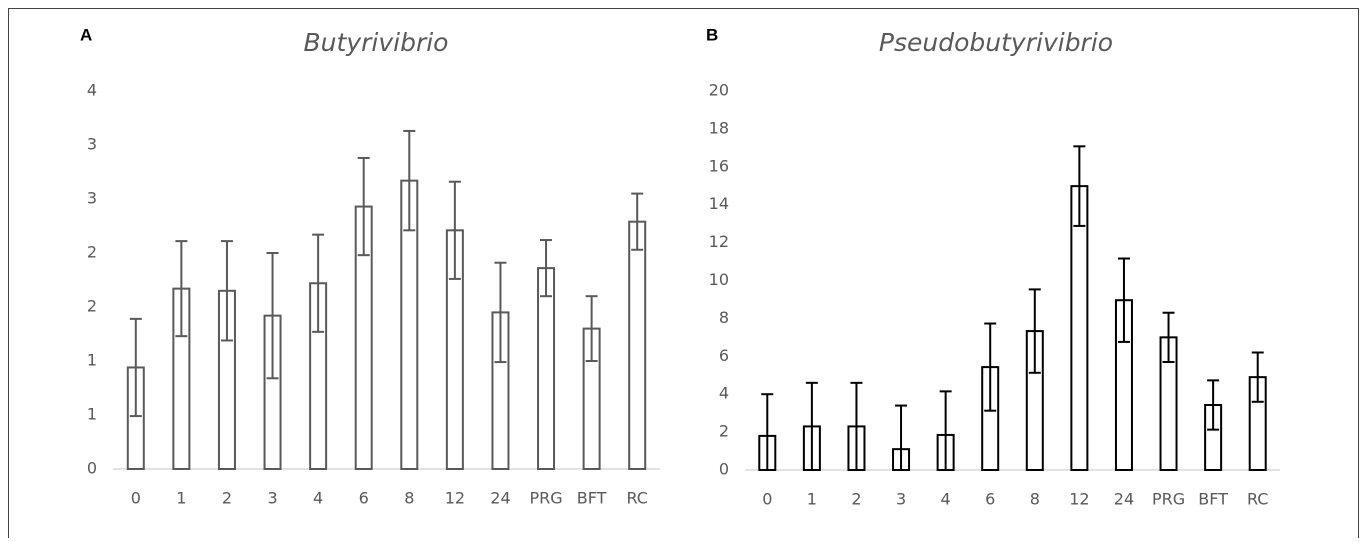  I want to click on y-tick-label: 18, so click(719, 127).